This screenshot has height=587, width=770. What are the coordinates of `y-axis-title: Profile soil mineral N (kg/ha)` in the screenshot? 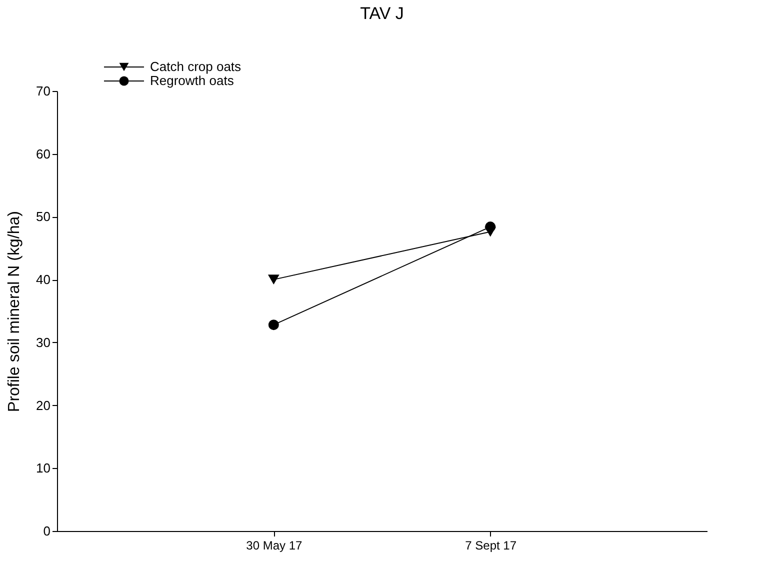 It's located at (15, 311).